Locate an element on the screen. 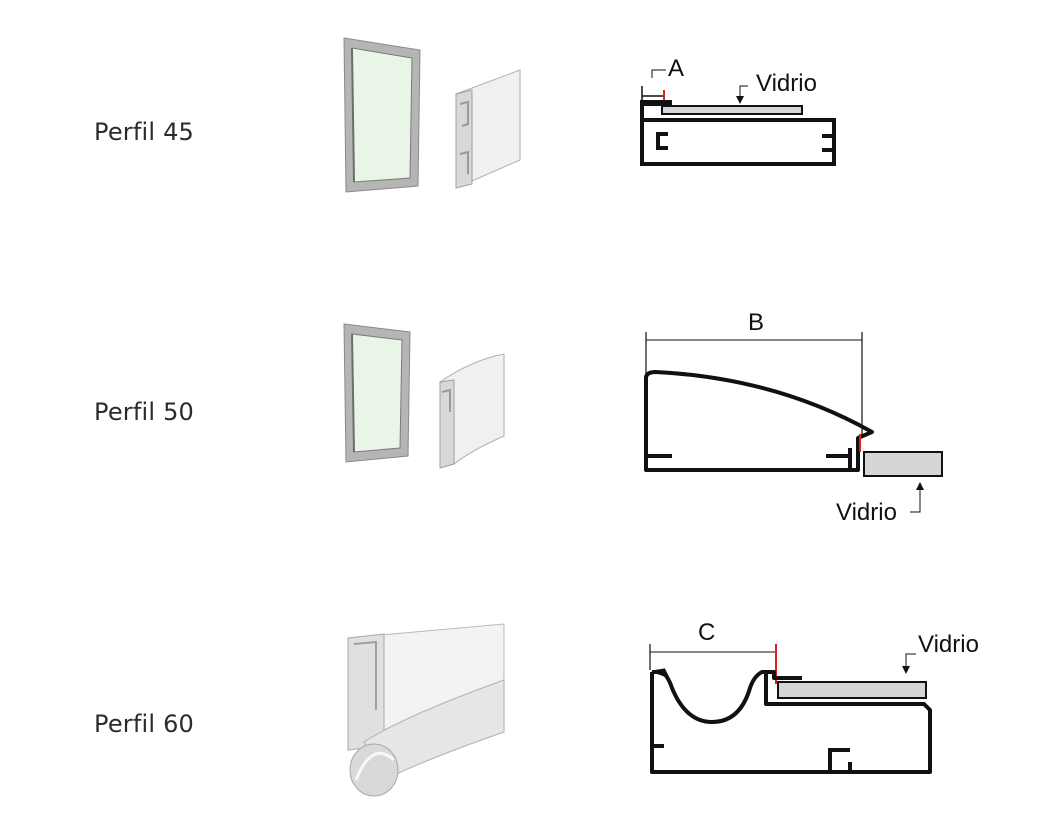 Image resolution: width=1048 pixels, height=816 pixels. profile-cross-section: A Vidrio is located at coordinates (738, 110).